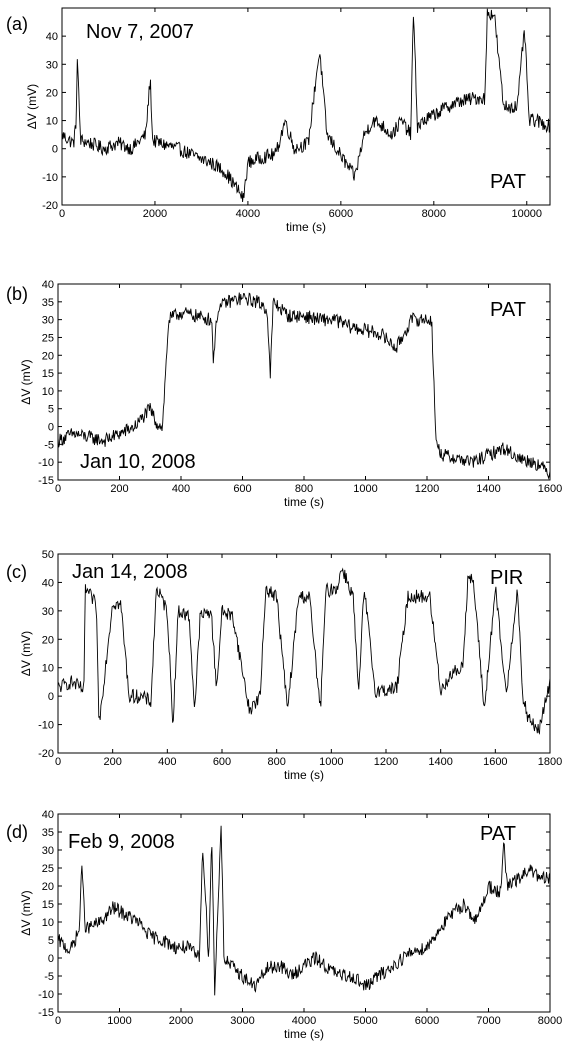 This screenshot has width=562, height=1048. I want to click on x-tick-label: 1800, so click(550, 762).